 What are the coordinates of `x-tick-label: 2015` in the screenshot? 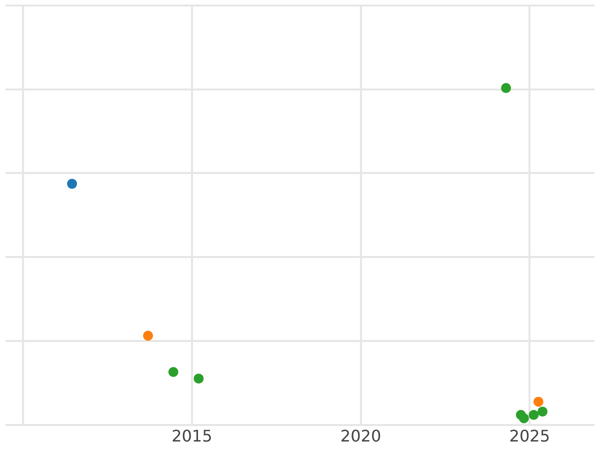 It's located at (192, 436).